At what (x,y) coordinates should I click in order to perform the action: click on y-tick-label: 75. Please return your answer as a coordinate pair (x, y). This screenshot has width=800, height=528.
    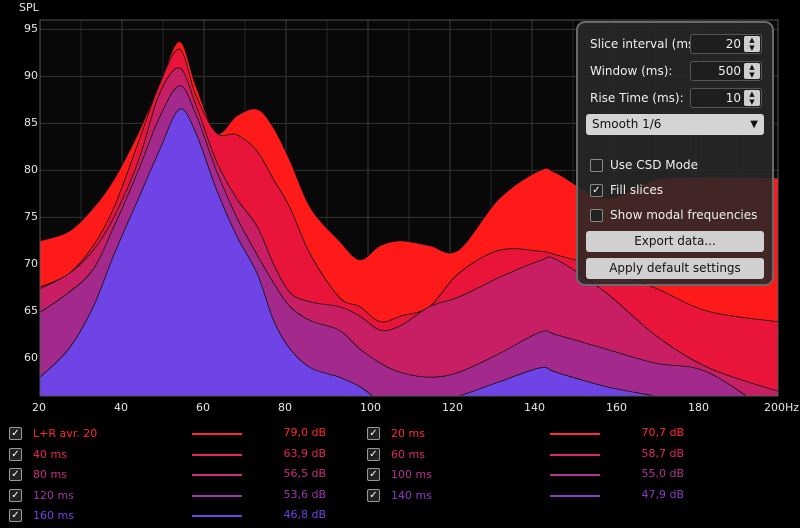
    Looking at the image, I should click on (31, 217).